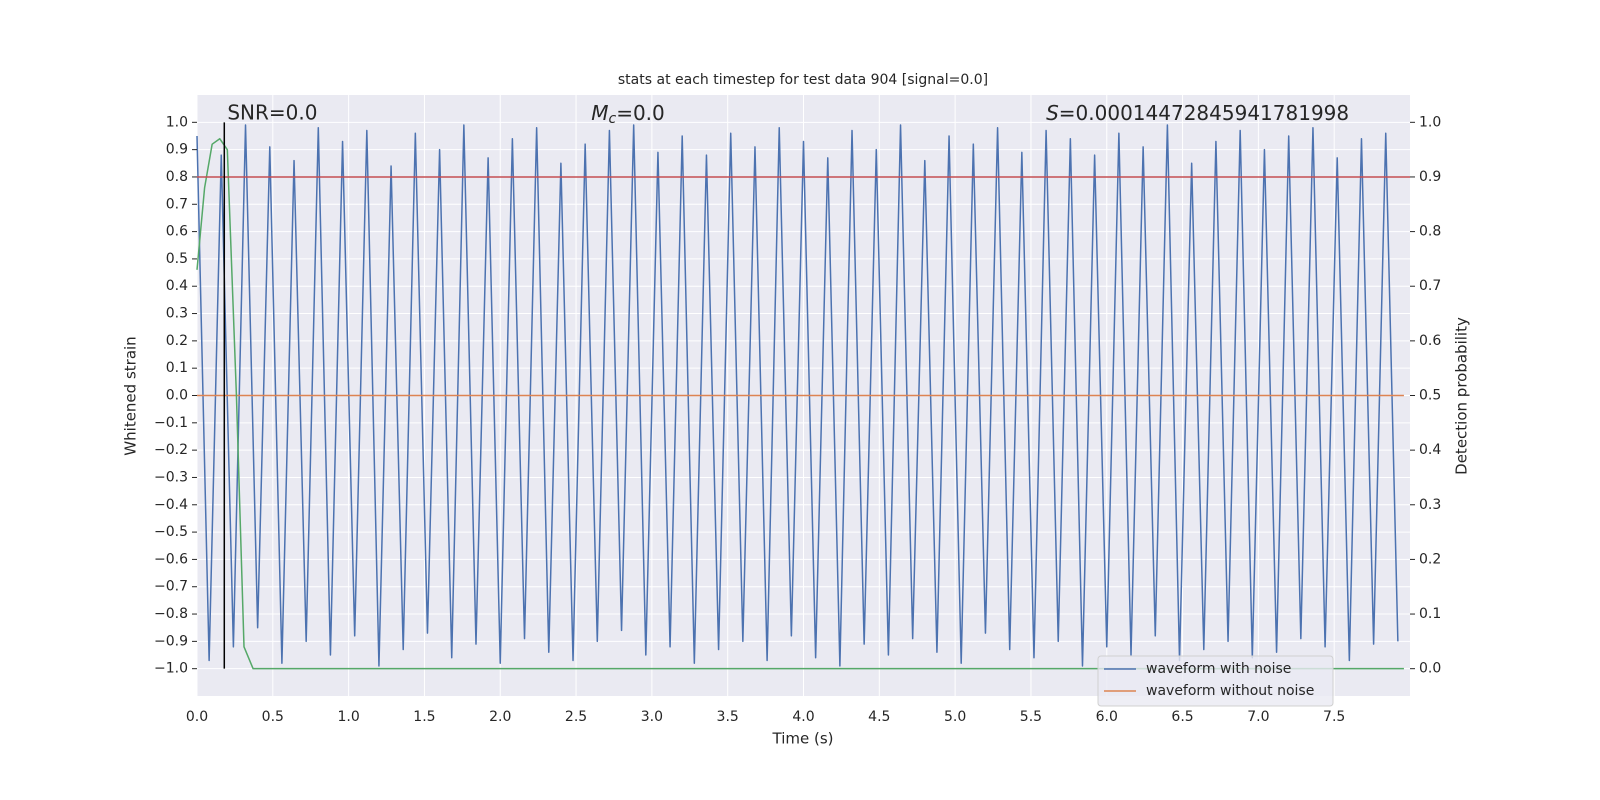 The height and width of the screenshot is (800, 1600). I want to click on y2-tick-label: 0.5, so click(1430, 396).